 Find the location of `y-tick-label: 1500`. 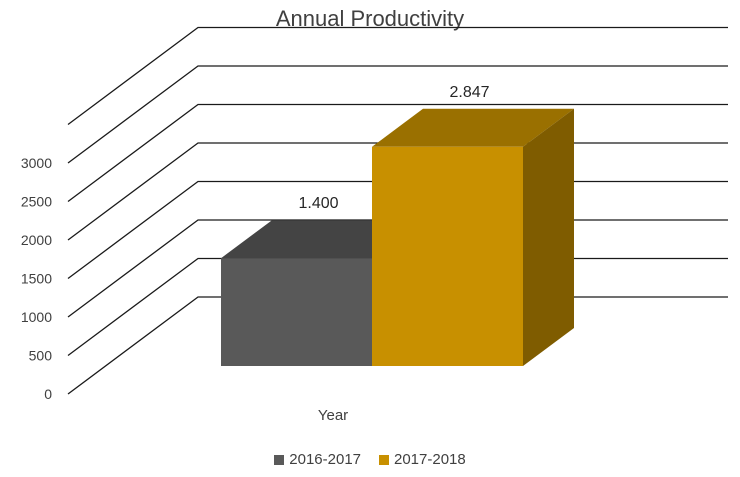

y-tick-label: 1500 is located at coordinates (36, 279).